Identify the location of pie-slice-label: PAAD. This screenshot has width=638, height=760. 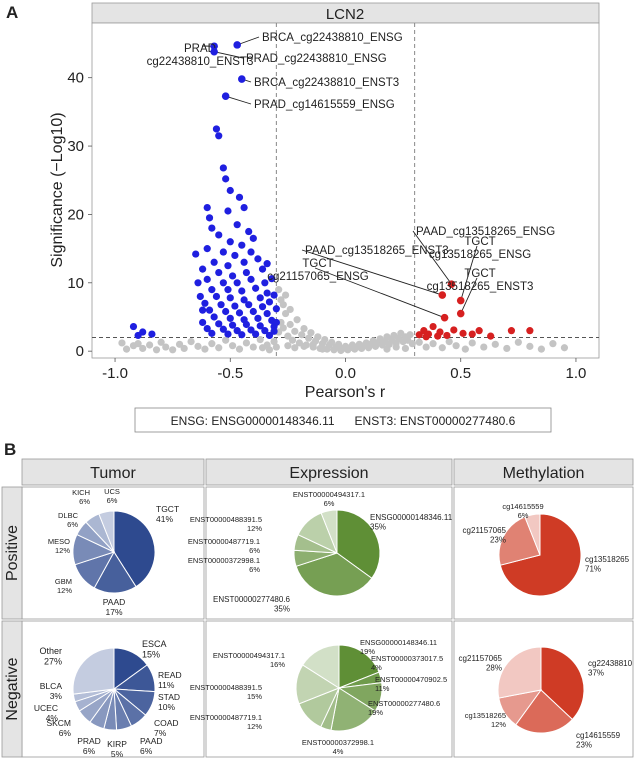
(151, 741).